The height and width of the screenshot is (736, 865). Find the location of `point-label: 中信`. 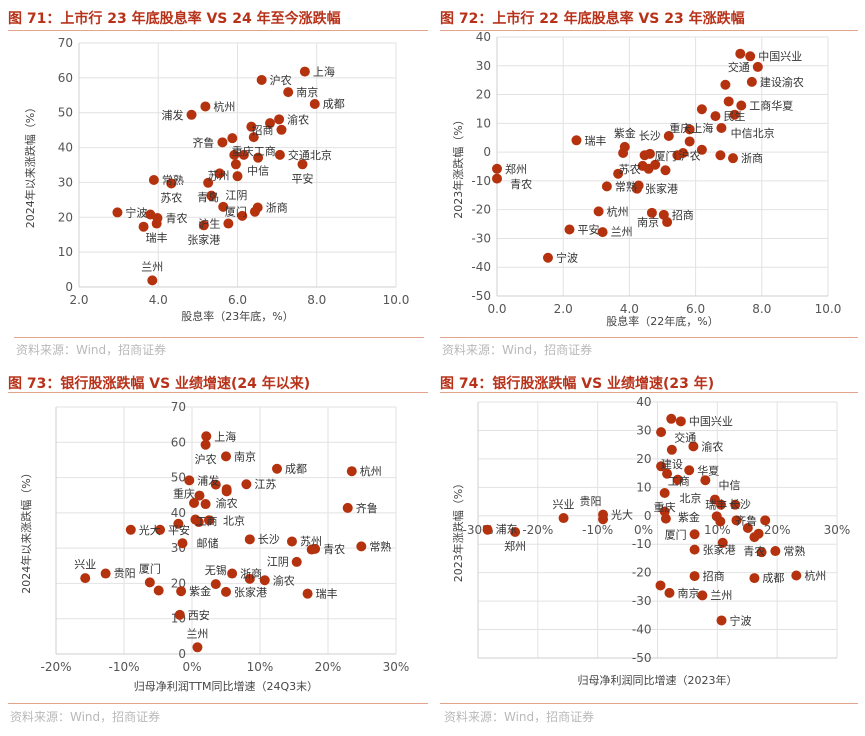

point-label: 中信 is located at coordinates (258, 171).